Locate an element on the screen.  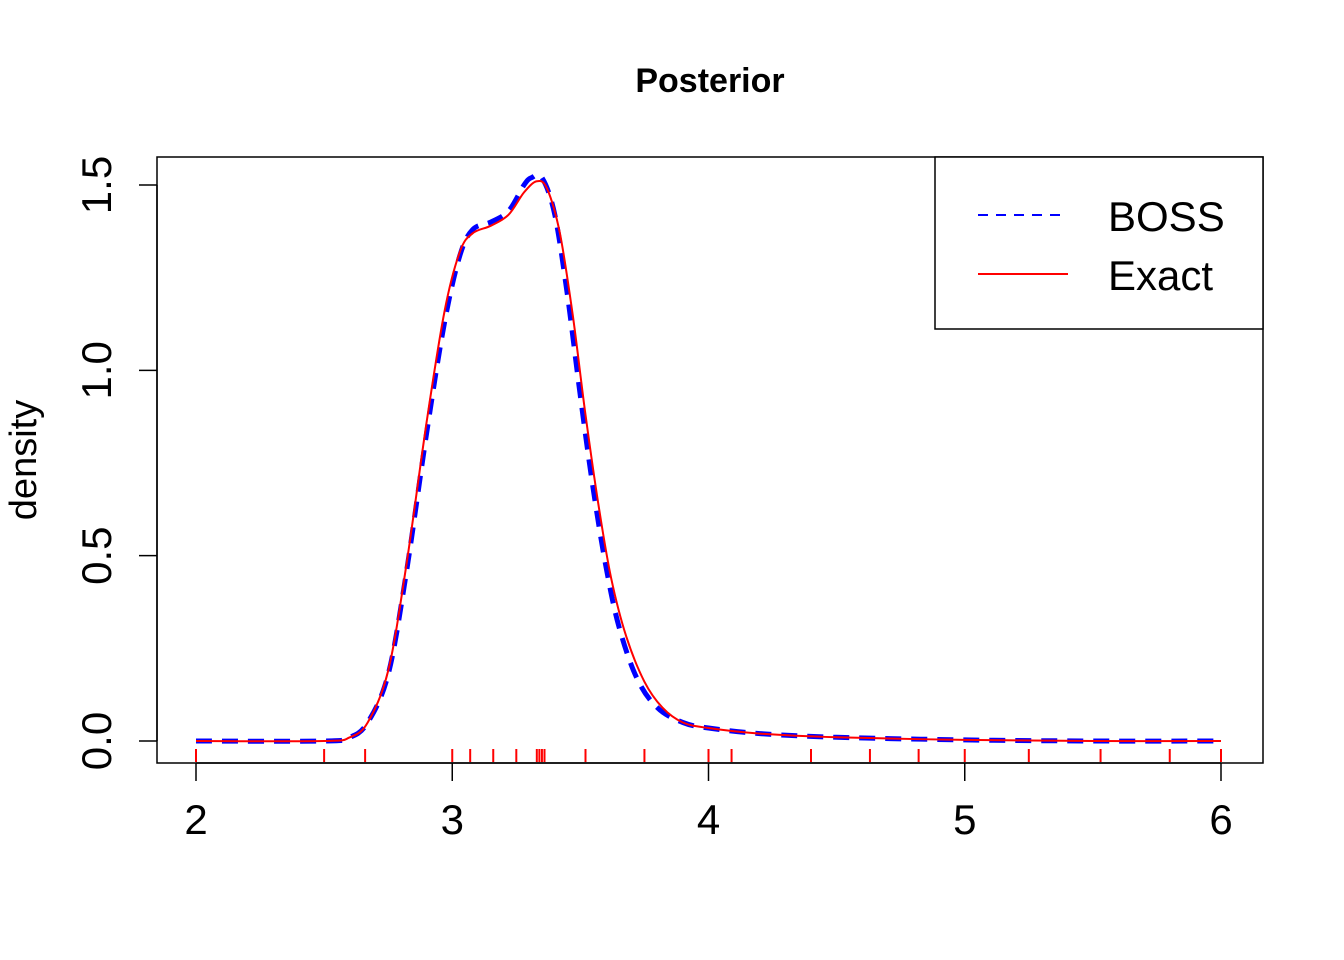
legend-box is located at coordinates (1099, 243).